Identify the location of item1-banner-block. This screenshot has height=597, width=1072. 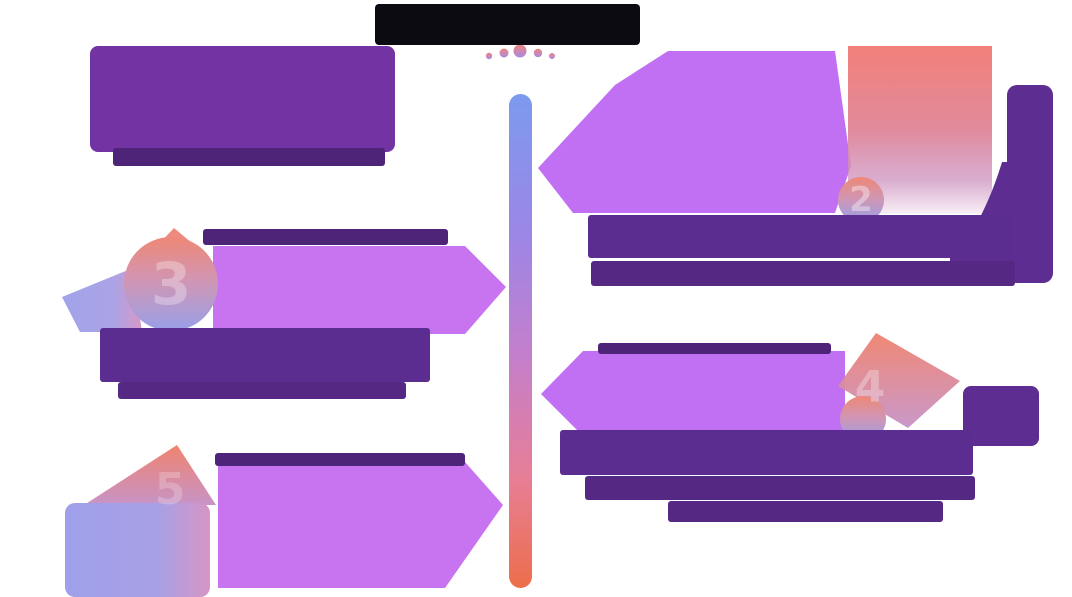
(242, 99).